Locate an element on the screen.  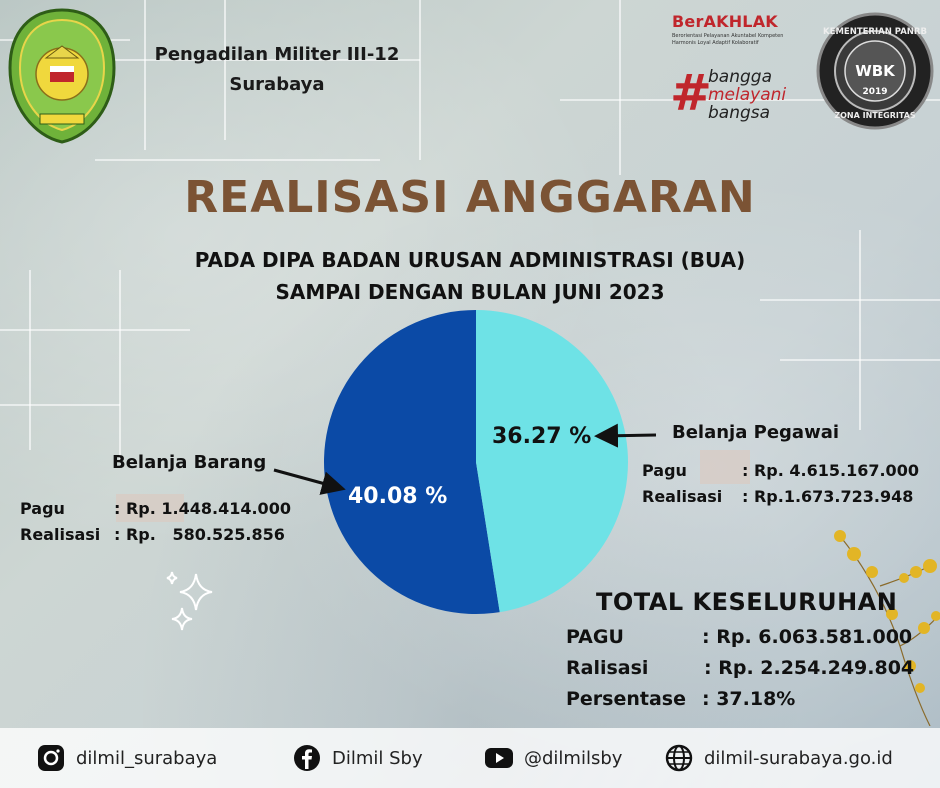
total-realisasi-value: : Rp. 2.254.249.804 is located at coordinates (809, 668).